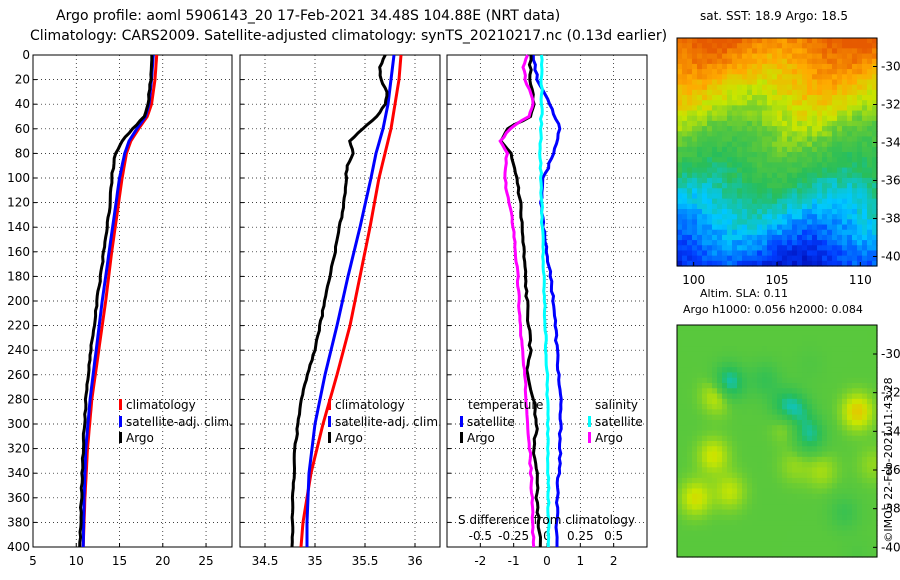 This screenshot has height=580, width=900. I want to click on legend-argo-label: Argo, so click(349, 438).